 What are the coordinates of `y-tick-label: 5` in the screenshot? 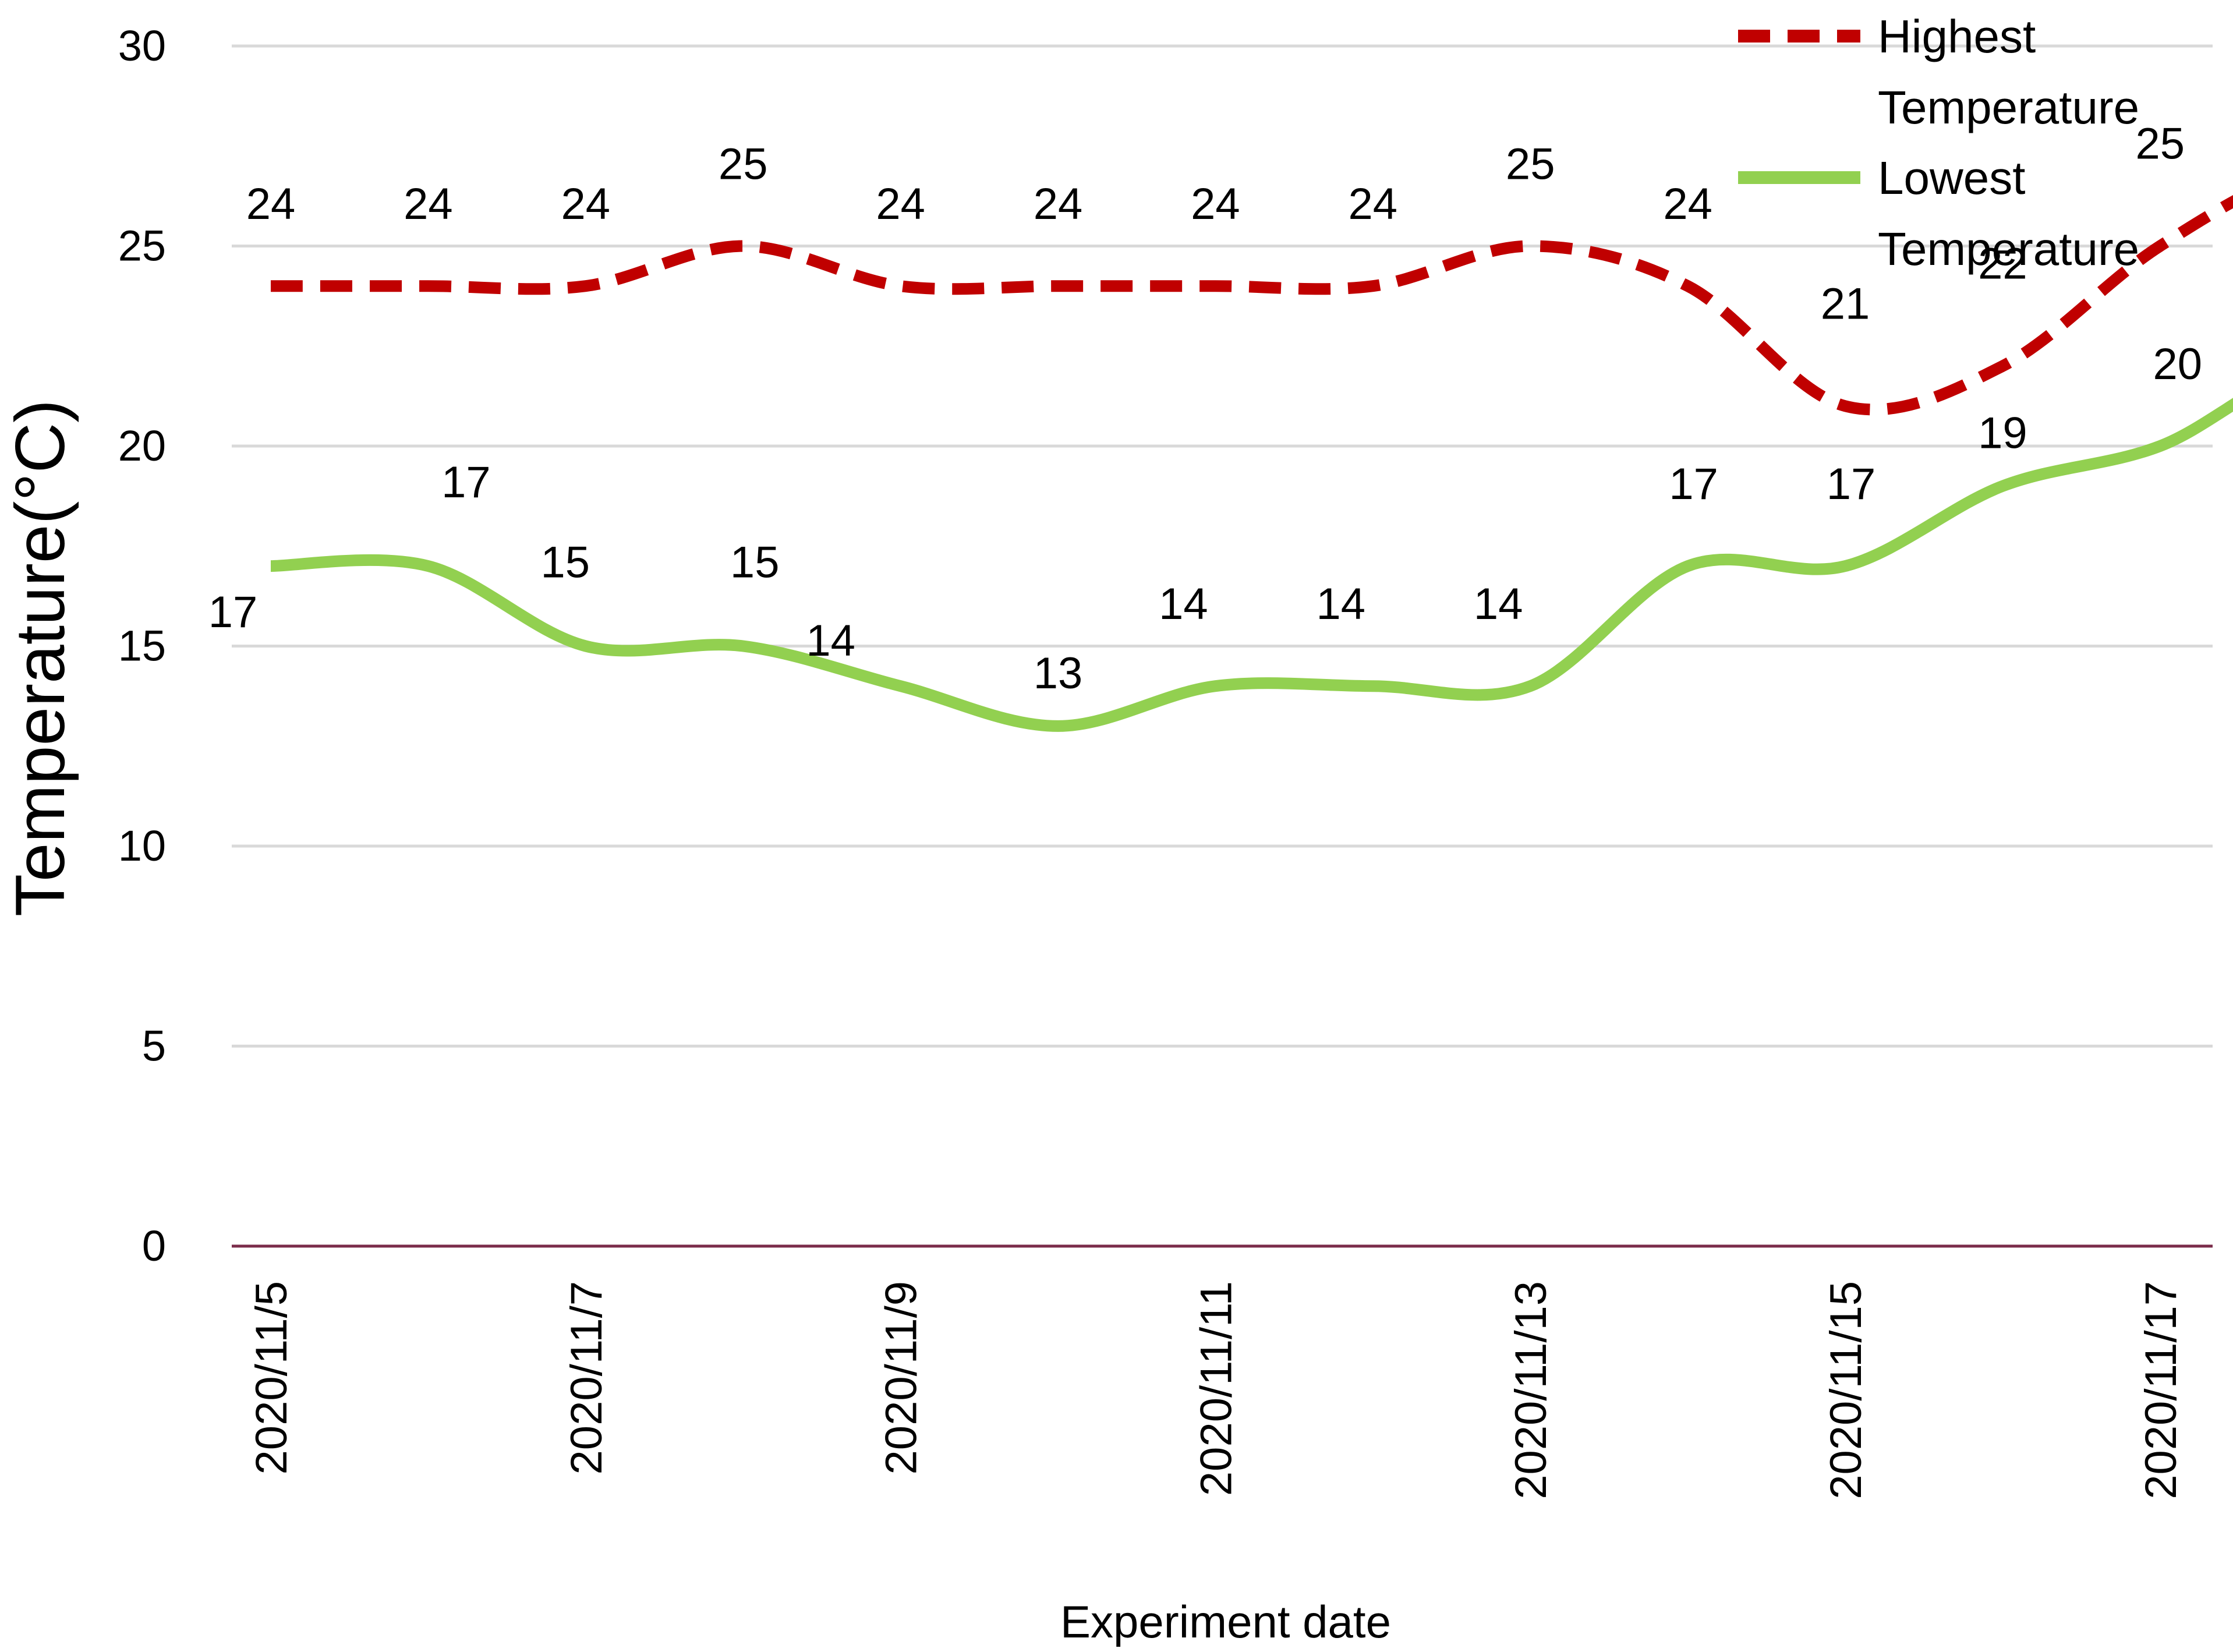 It's located at (154, 1046).